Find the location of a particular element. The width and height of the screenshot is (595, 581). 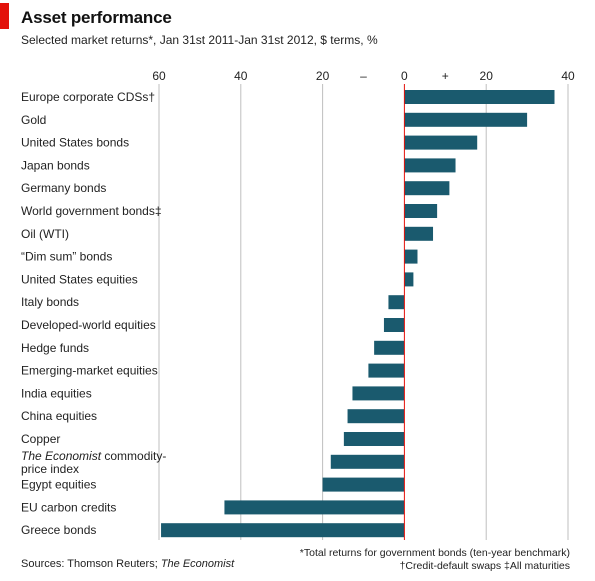

category-label: China equities is located at coordinates (59, 416).